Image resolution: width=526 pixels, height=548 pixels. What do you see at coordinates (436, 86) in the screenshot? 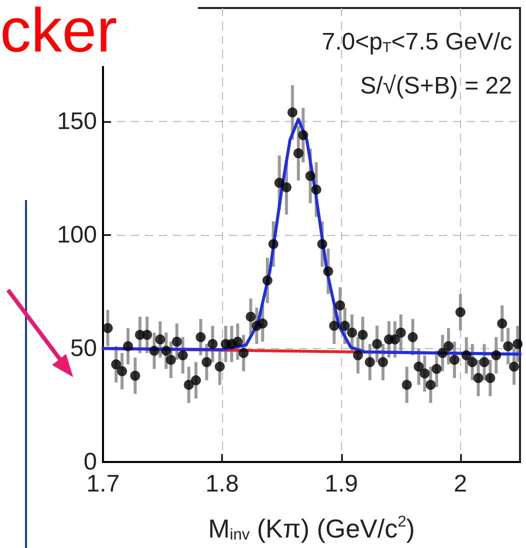
I see `annotation: S/√(S+B) = 22` at bounding box center [436, 86].